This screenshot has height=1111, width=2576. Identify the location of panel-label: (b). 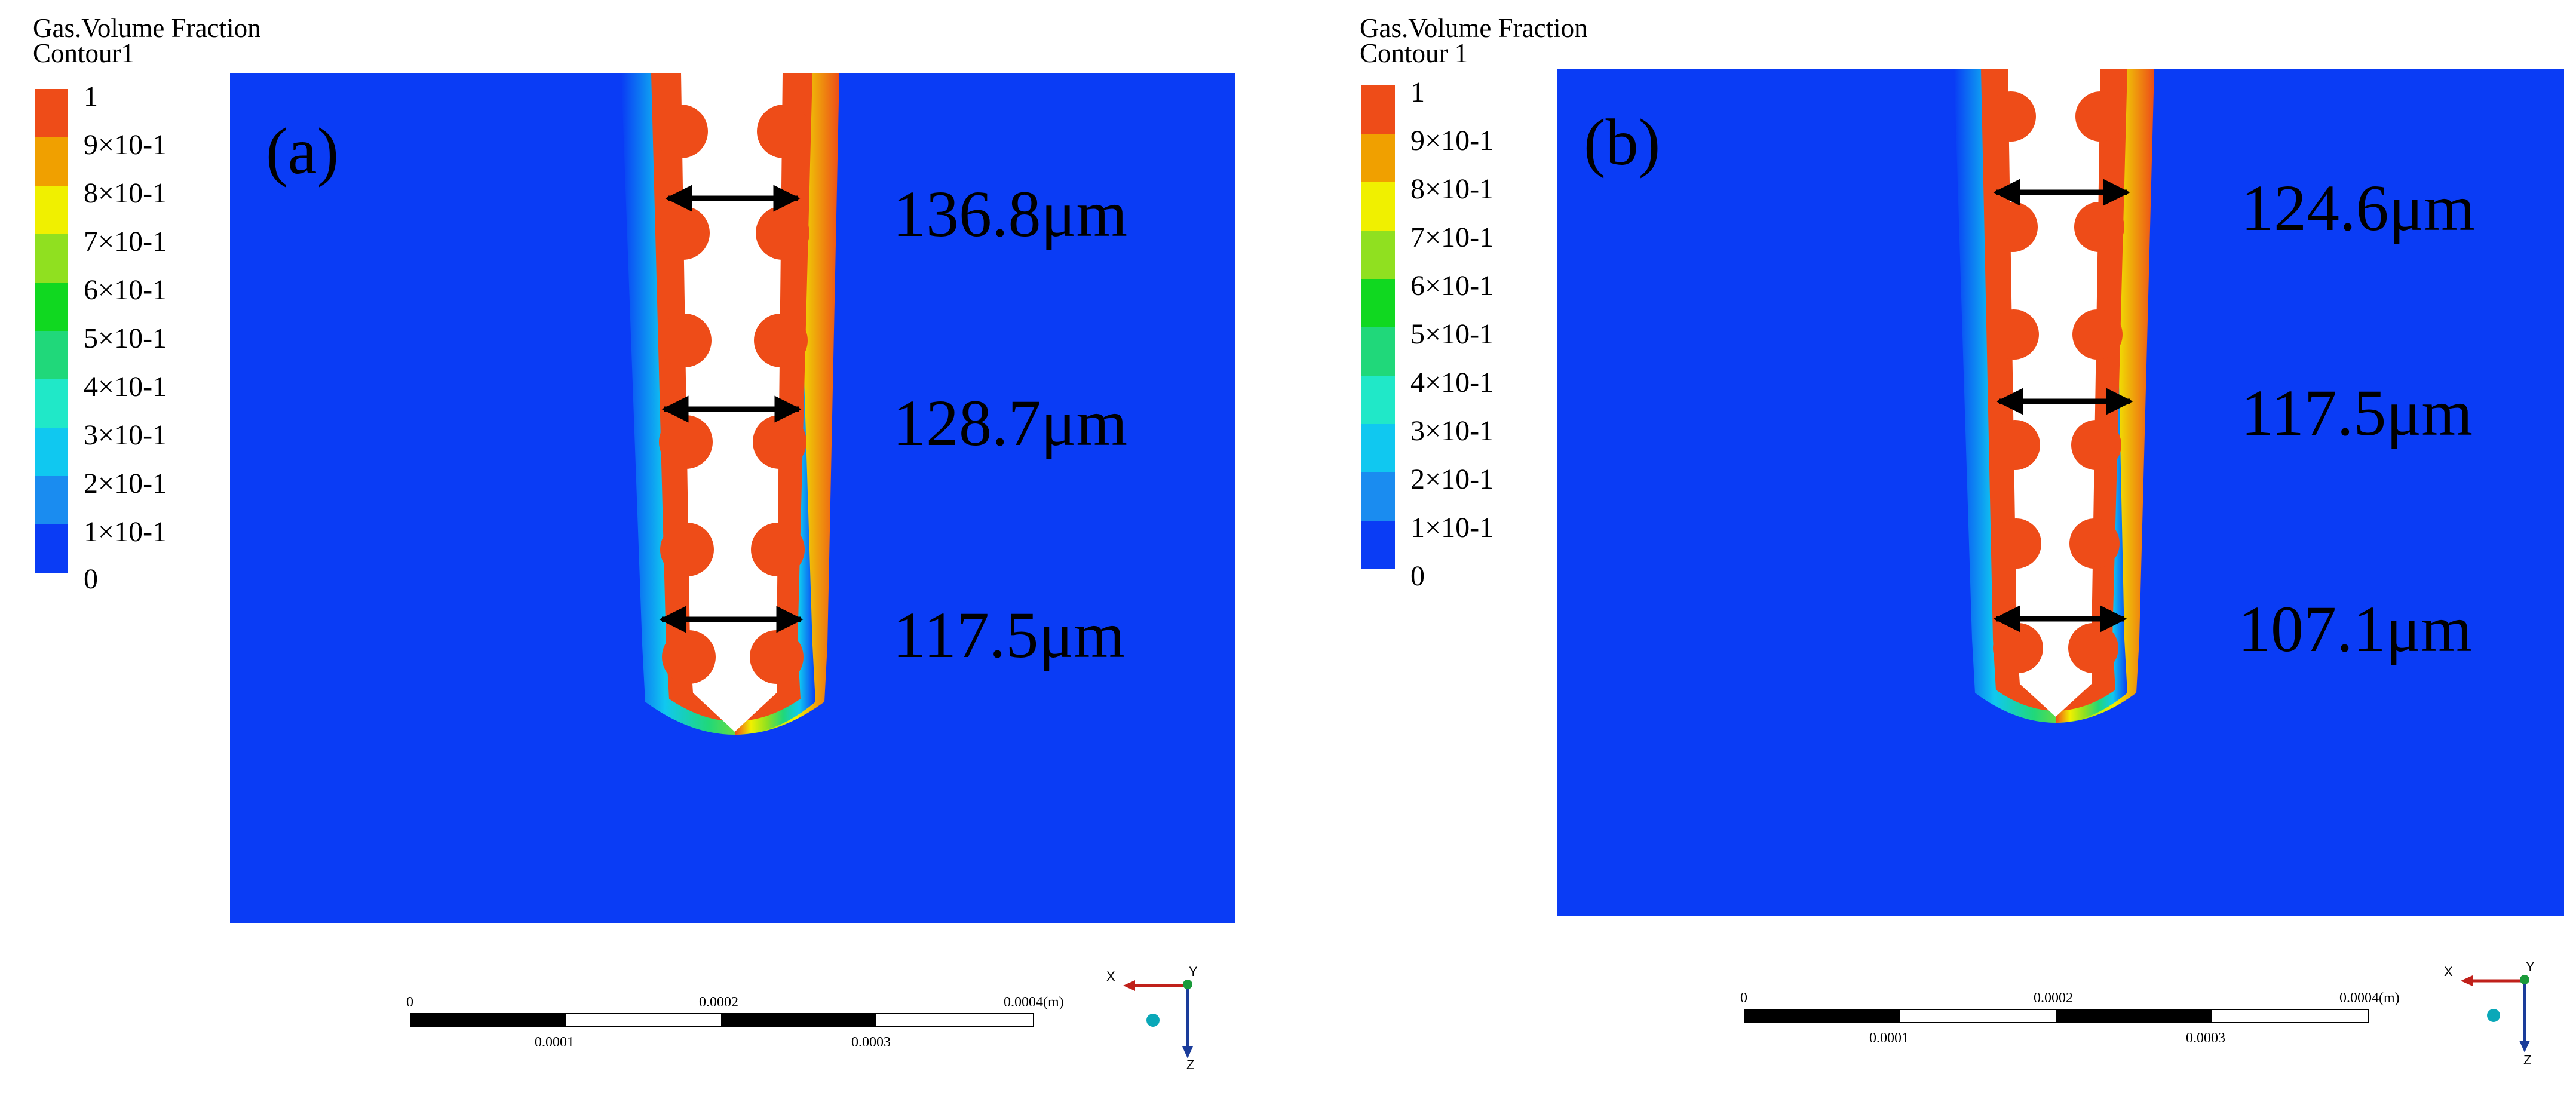
(1622, 142).